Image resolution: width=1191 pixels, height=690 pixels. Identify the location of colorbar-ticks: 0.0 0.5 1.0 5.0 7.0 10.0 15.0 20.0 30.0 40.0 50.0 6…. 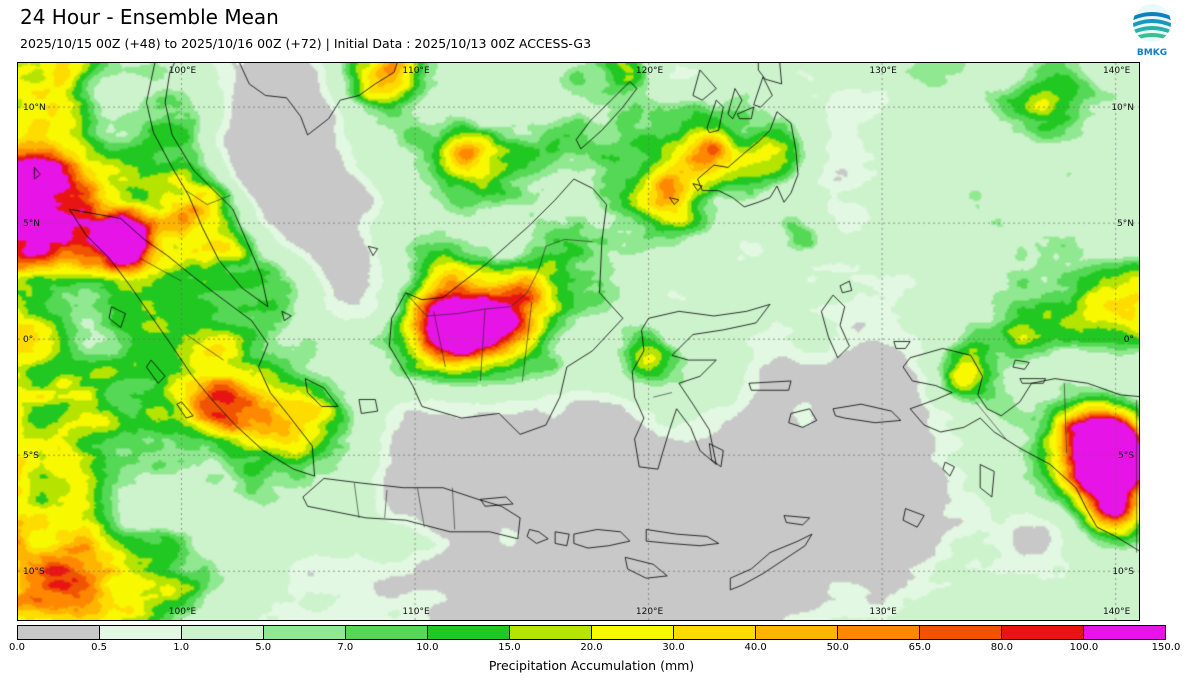
(594, 648).